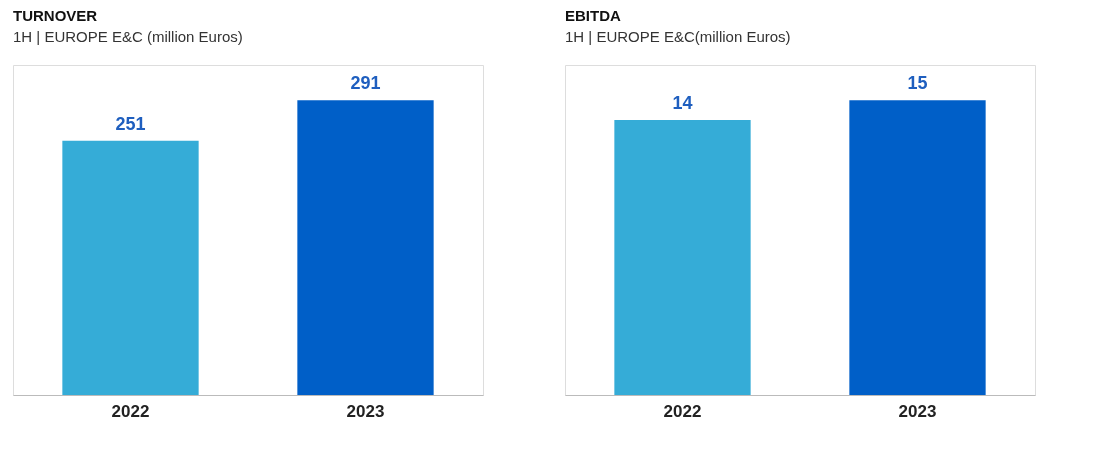 Image resolution: width=1102 pixels, height=461 pixels. What do you see at coordinates (55, 15) in the screenshot?
I see `chart-title: TURNOVER` at bounding box center [55, 15].